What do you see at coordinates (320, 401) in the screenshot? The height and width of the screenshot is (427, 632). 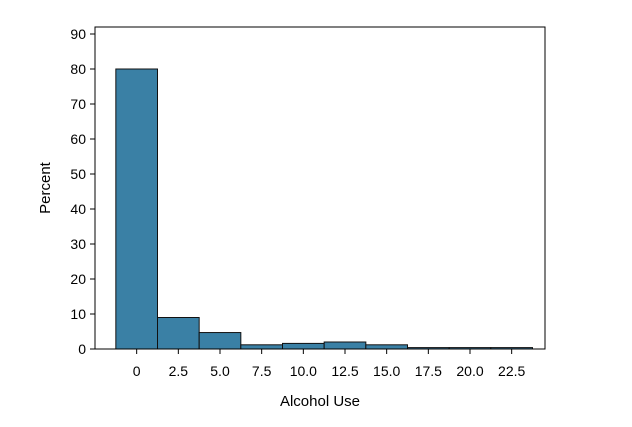 I see `x-axis-title: Alcohol Use` at bounding box center [320, 401].